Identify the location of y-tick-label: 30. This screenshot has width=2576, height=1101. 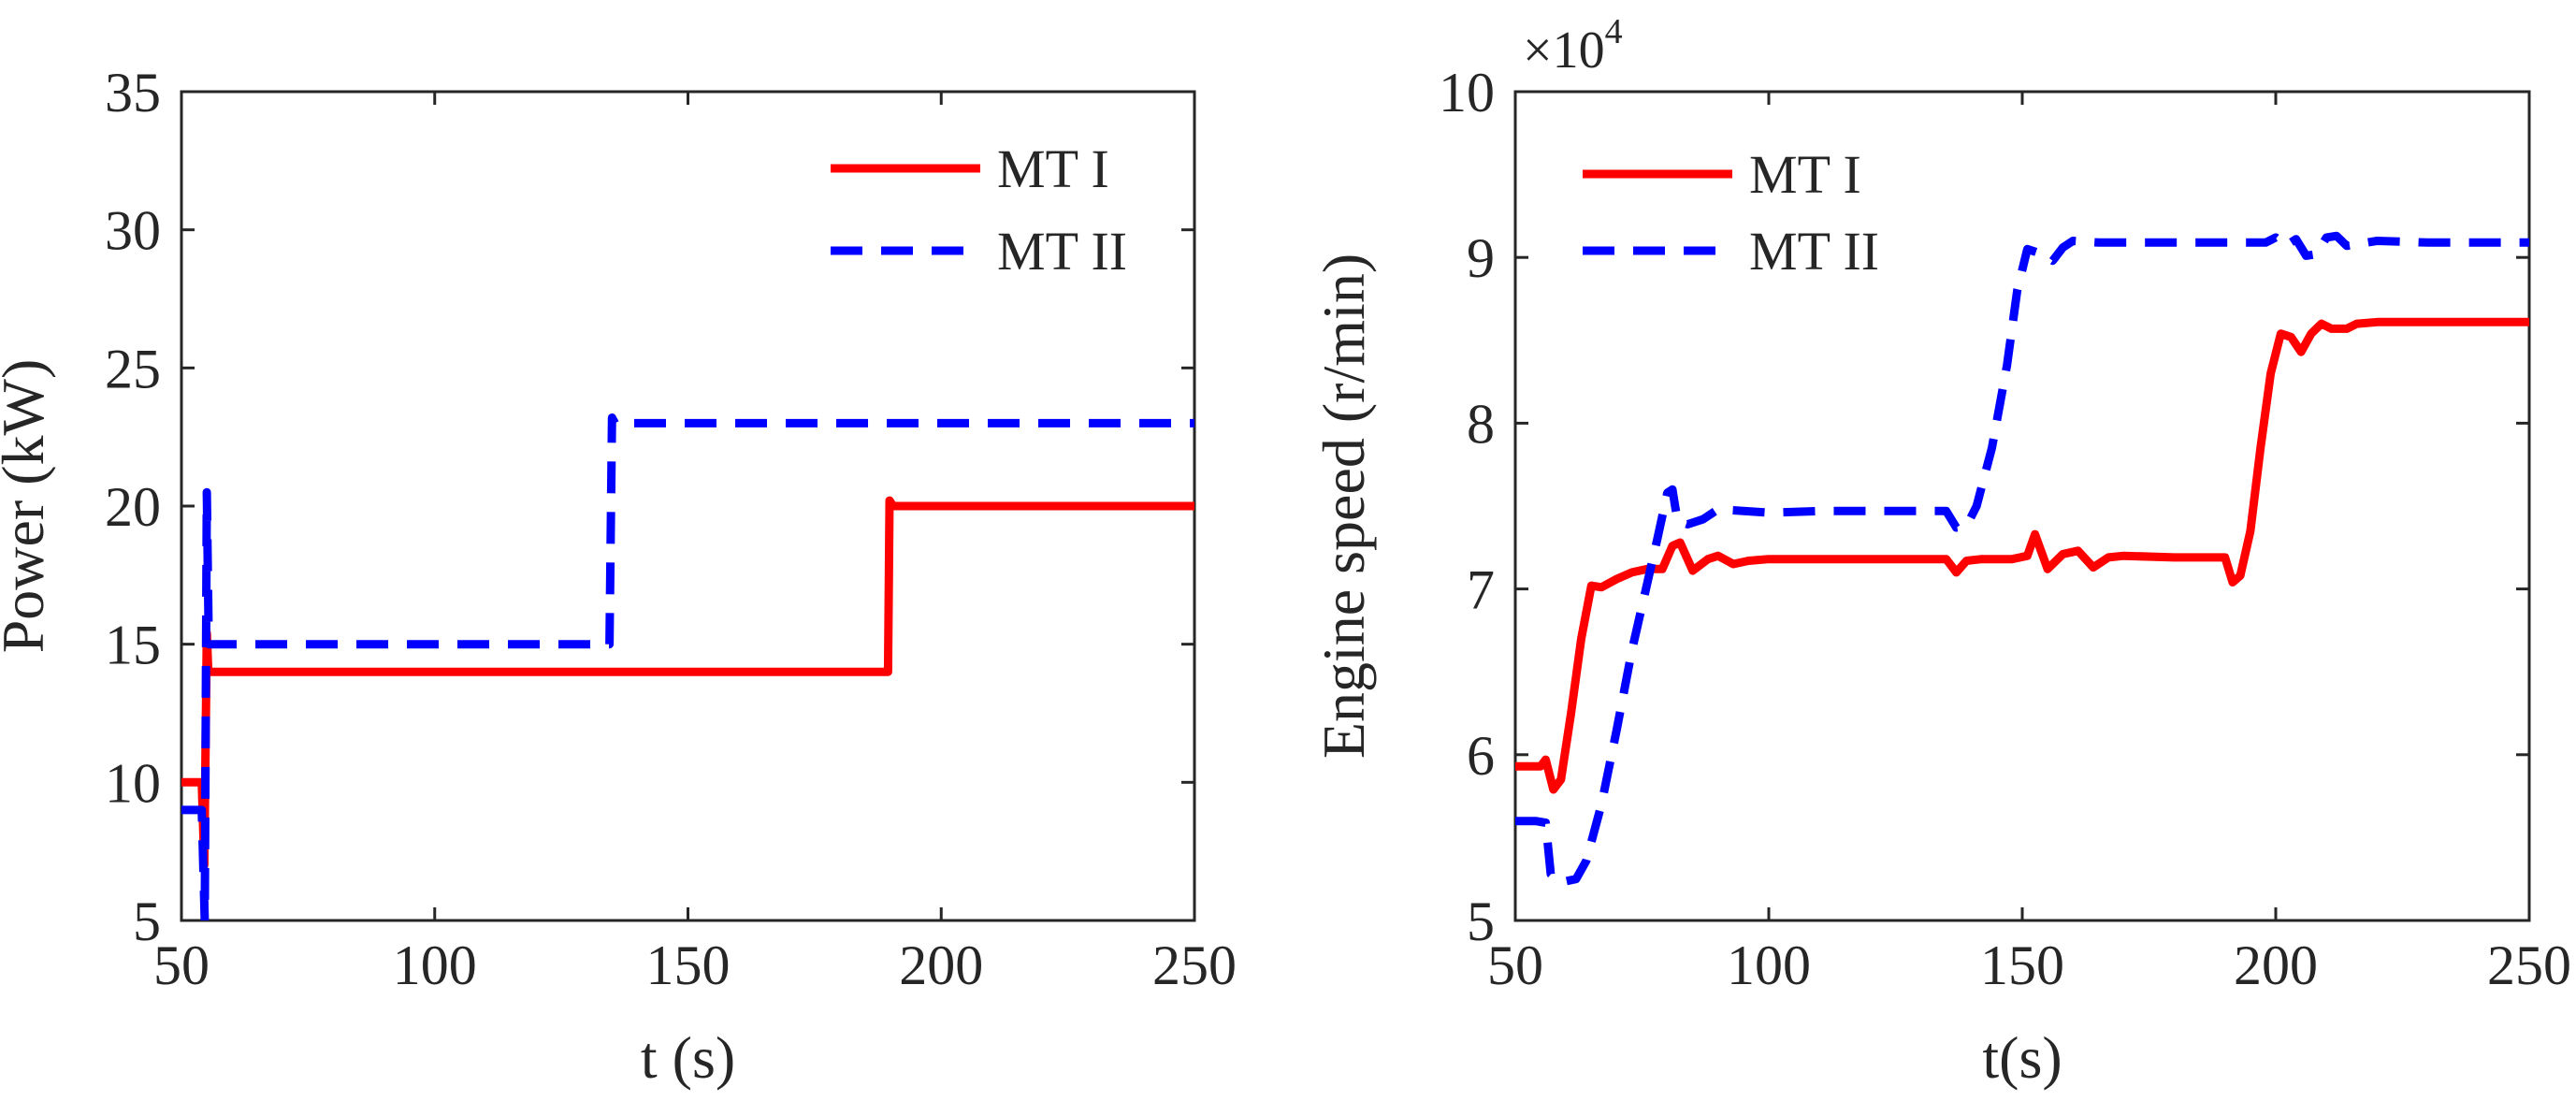
(133, 231).